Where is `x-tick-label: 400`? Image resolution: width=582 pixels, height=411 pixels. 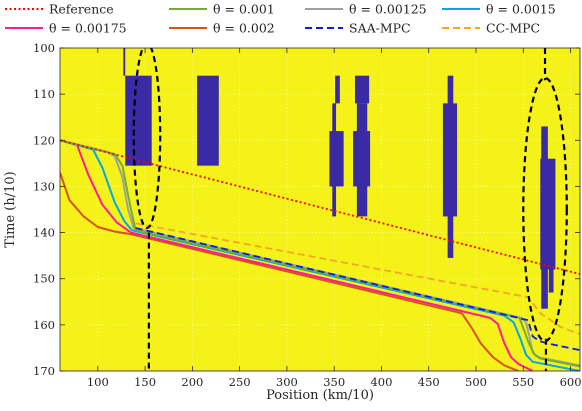 x-tick-label: 400 is located at coordinates (381, 382).